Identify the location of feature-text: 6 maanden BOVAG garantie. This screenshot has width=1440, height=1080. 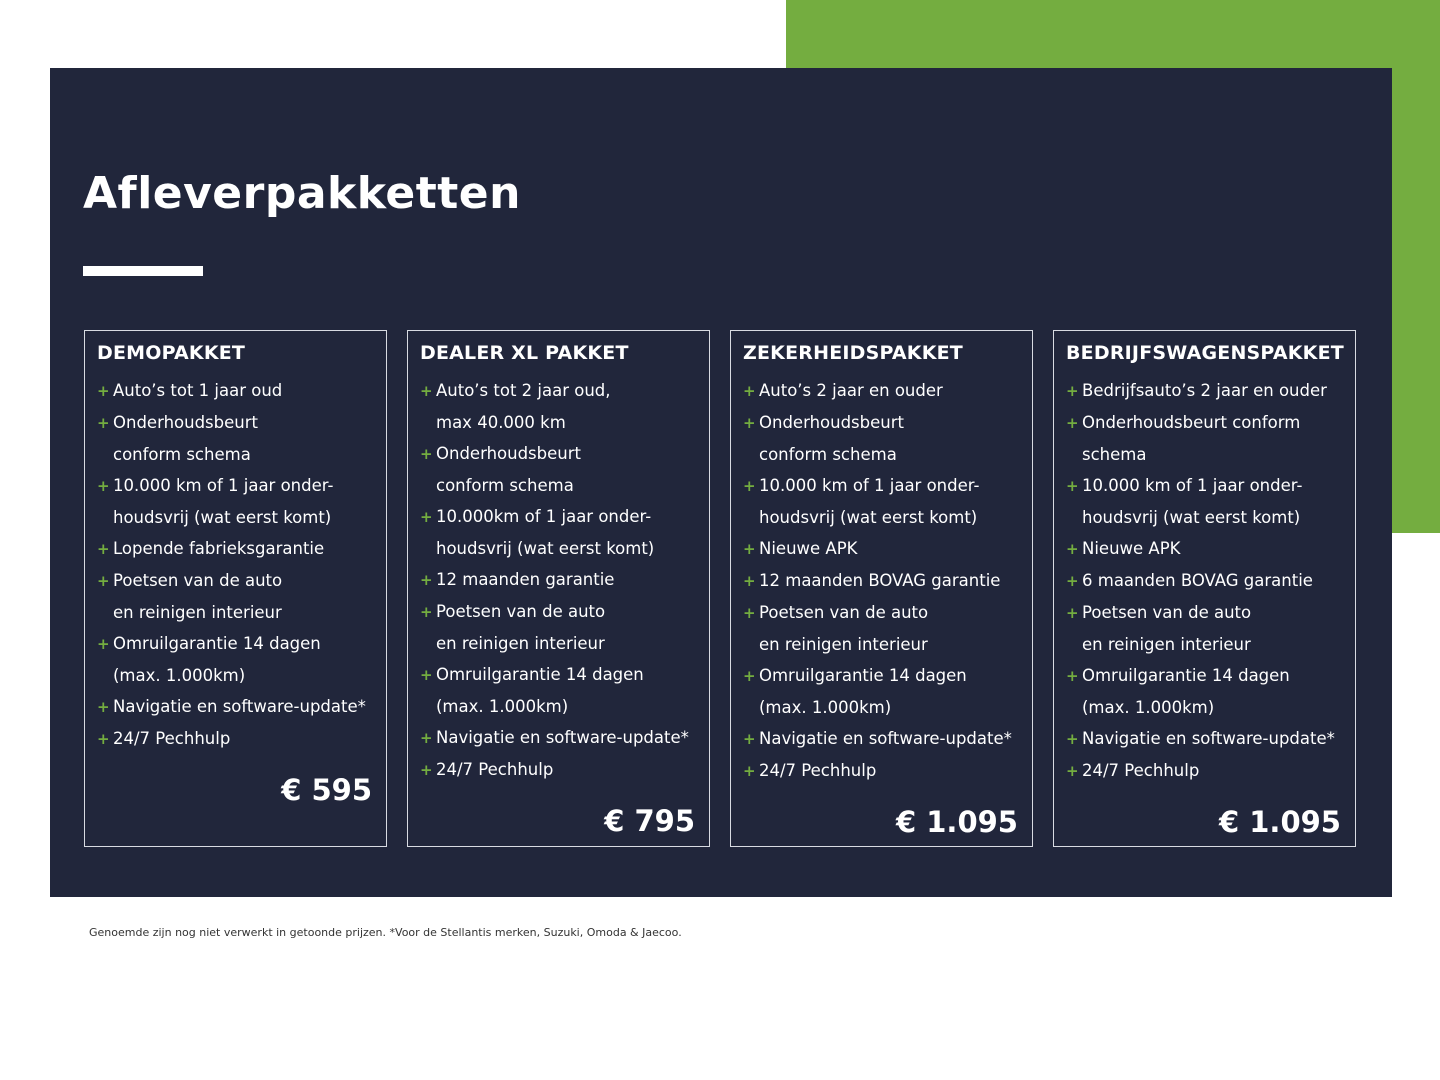
(1197, 580).